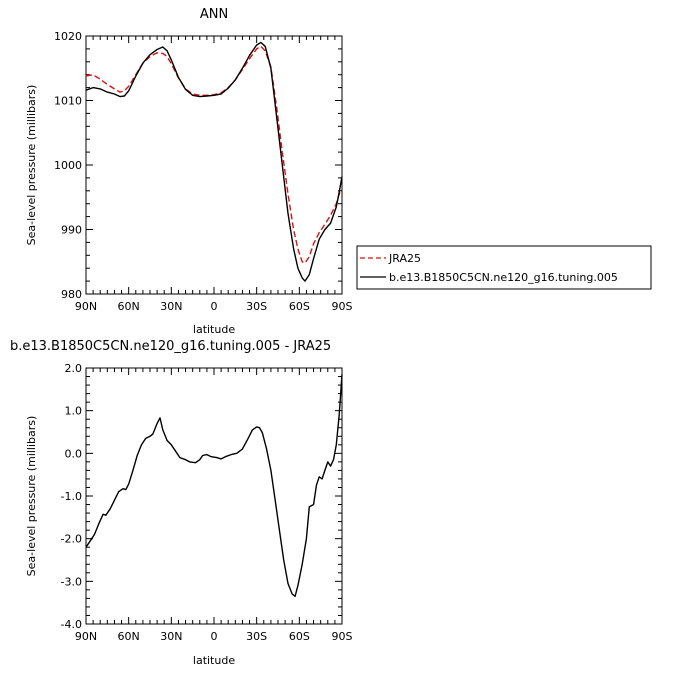 Image resolution: width=673 pixels, height=673 pixels. Describe the element at coordinates (214, 154) in the screenshot. I see `series-line-jra25` at that location.